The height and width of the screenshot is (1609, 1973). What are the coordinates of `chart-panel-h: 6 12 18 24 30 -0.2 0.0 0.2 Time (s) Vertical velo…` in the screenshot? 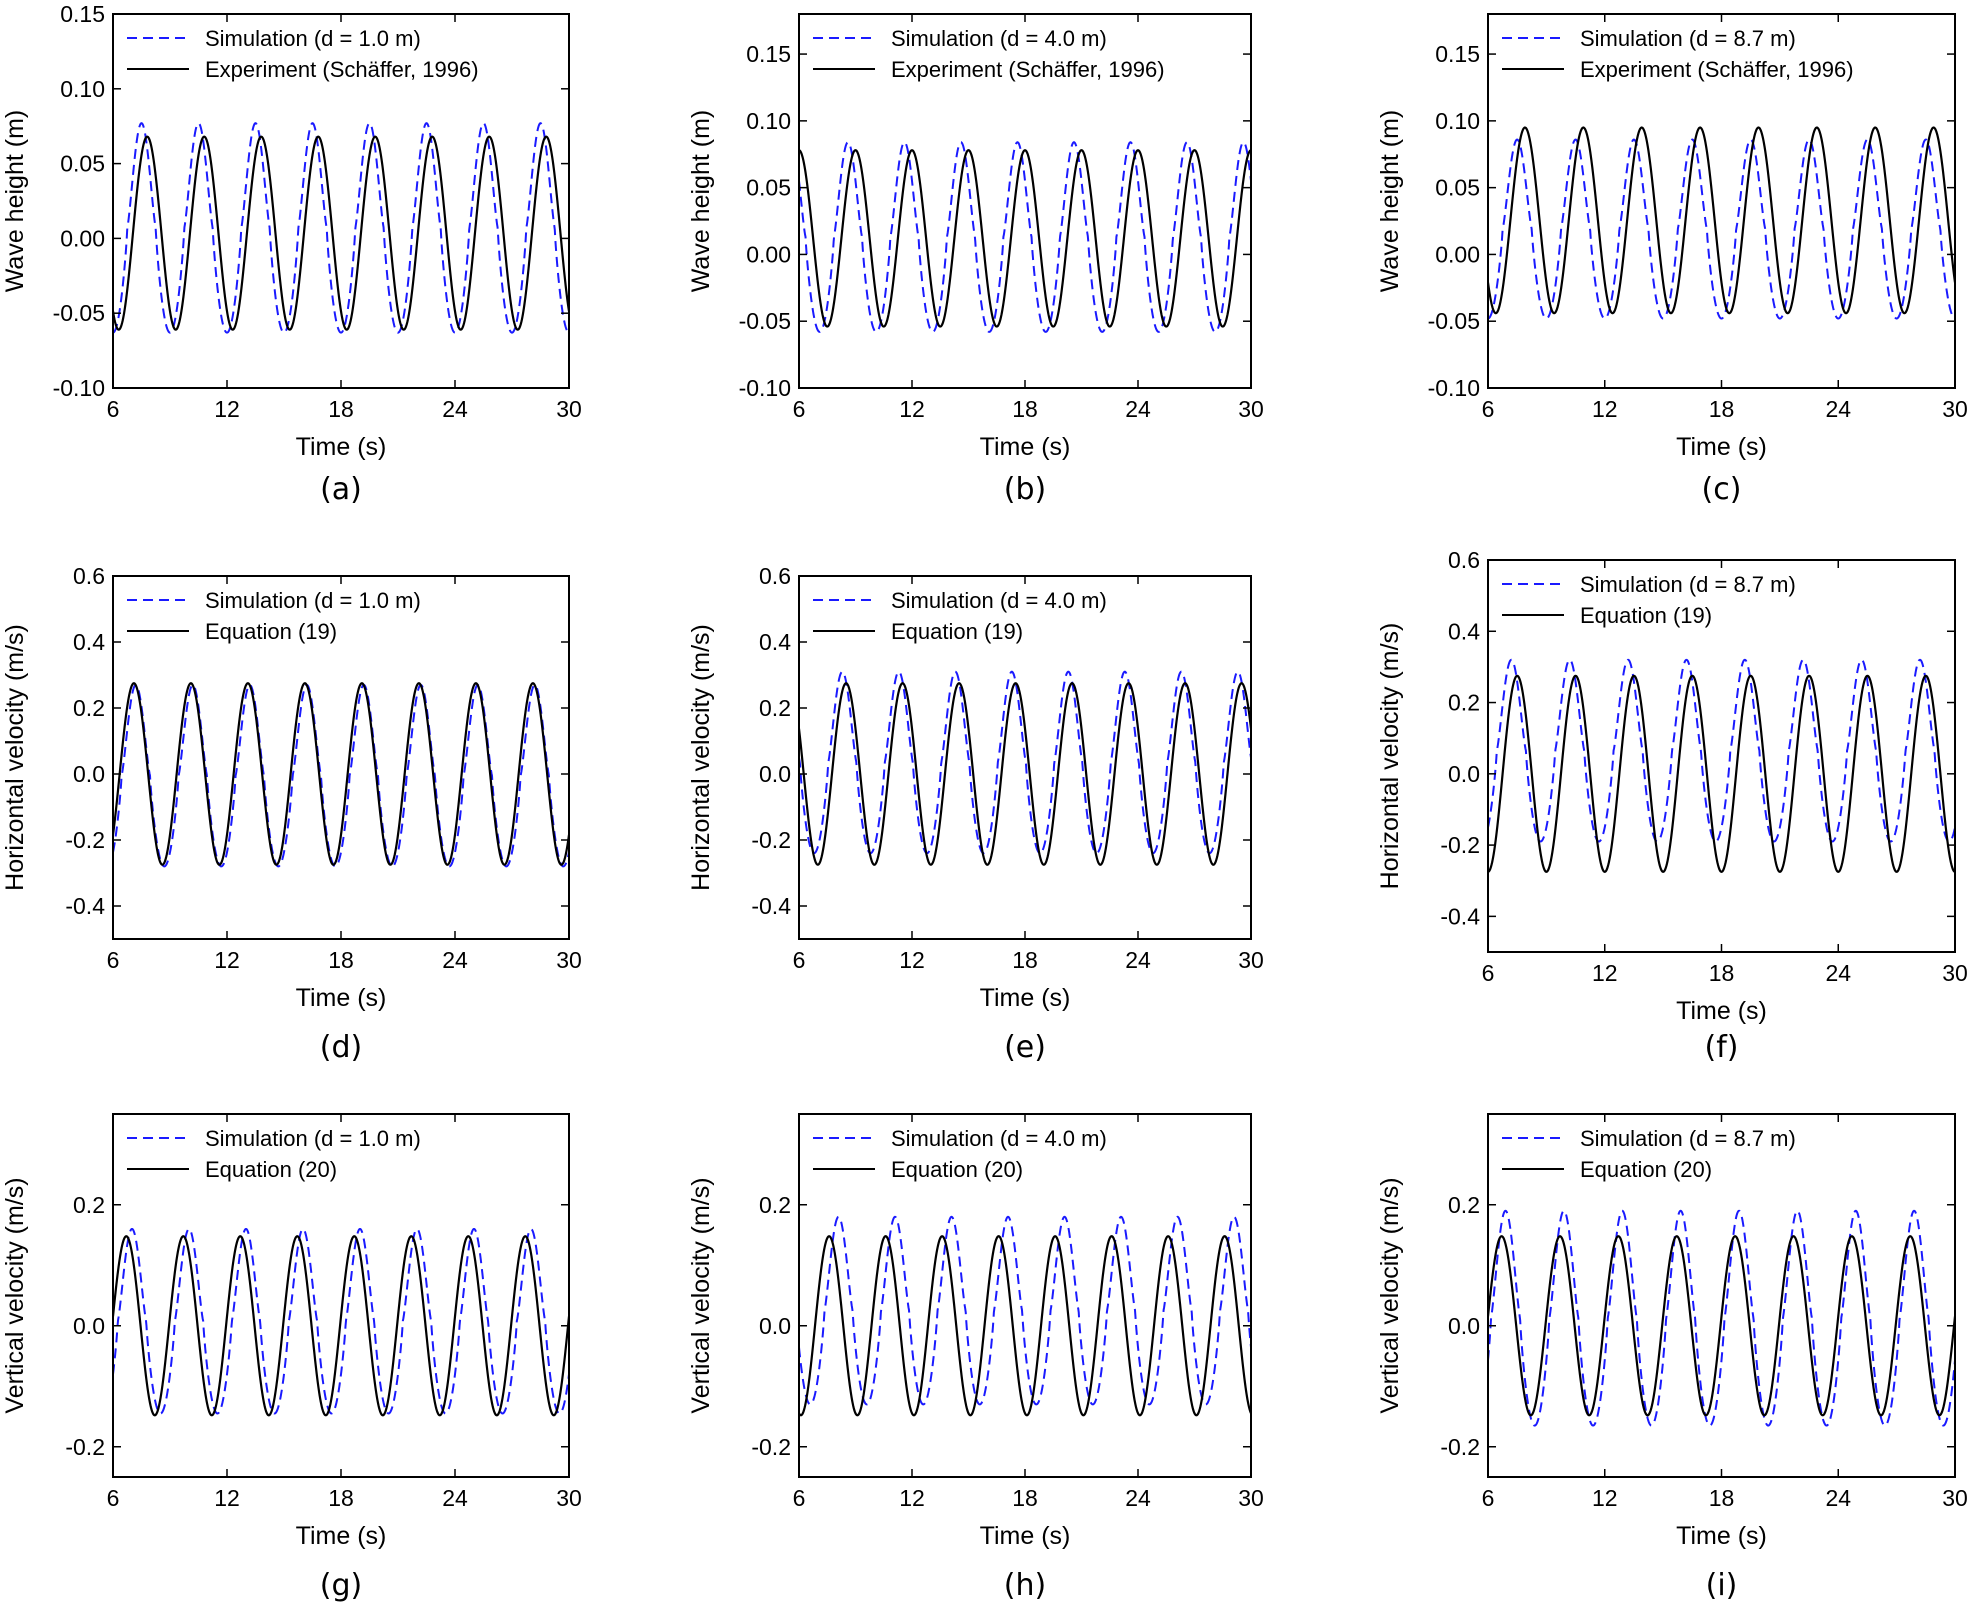 It's located at (975, 1358).